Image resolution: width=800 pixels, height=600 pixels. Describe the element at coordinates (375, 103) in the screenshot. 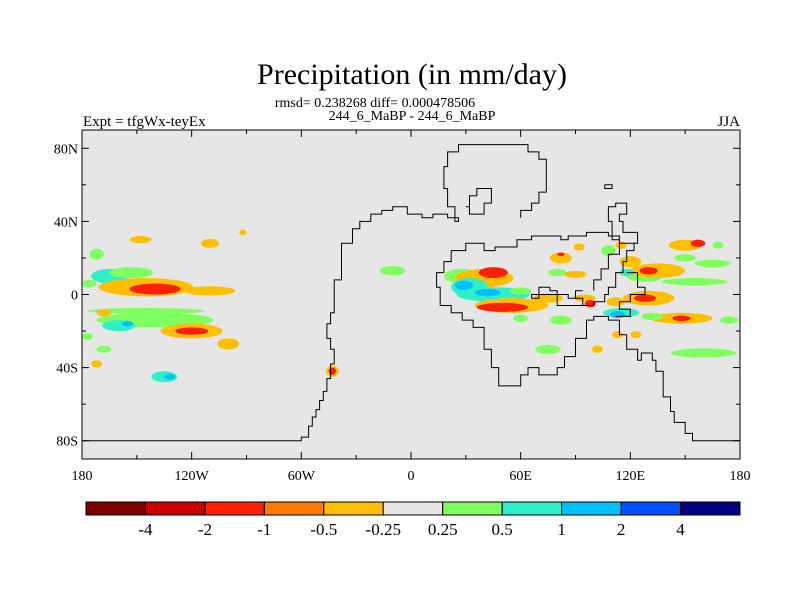

I see `stats-line: rmsd= 0.238268 diff= 0.000478506` at that location.